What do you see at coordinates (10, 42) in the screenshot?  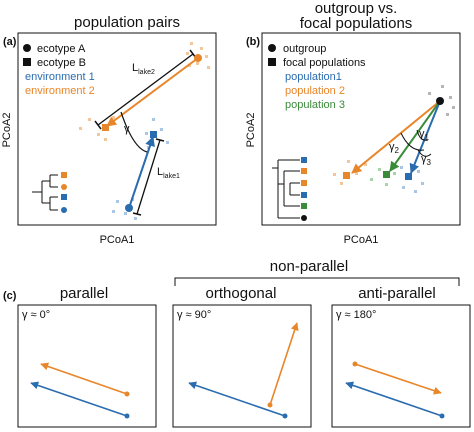 I see `panel-a-label: (a)` at bounding box center [10, 42].